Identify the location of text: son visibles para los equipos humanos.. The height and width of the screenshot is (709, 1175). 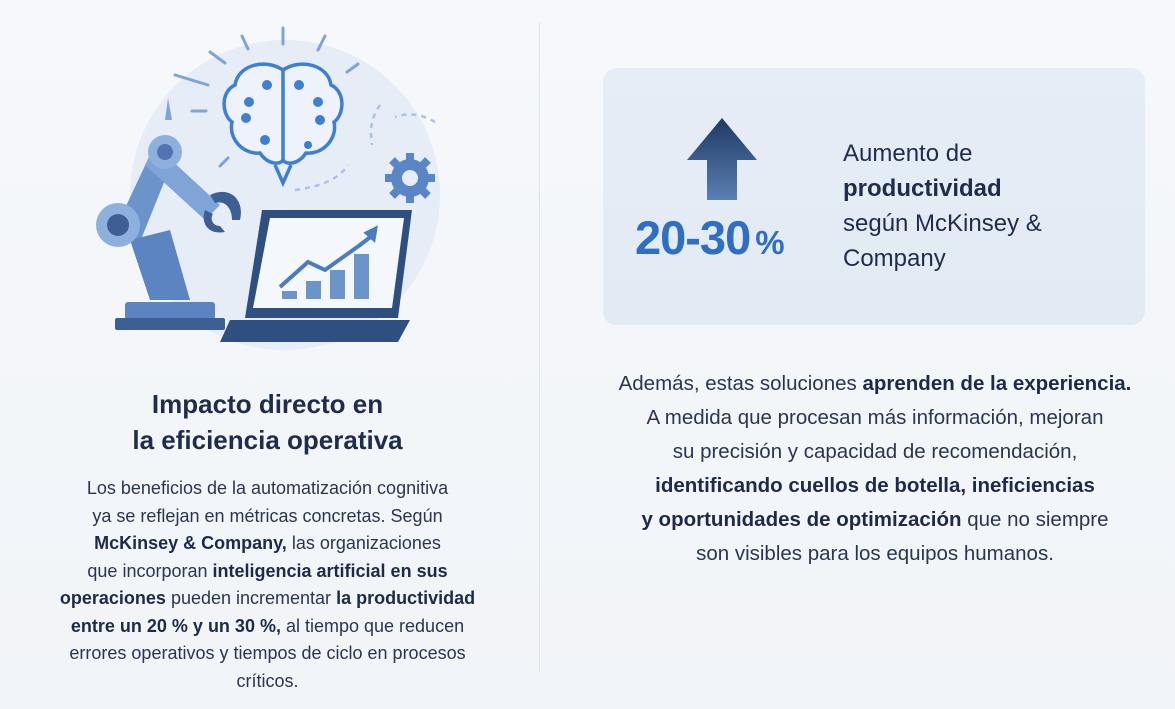
(875, 553).